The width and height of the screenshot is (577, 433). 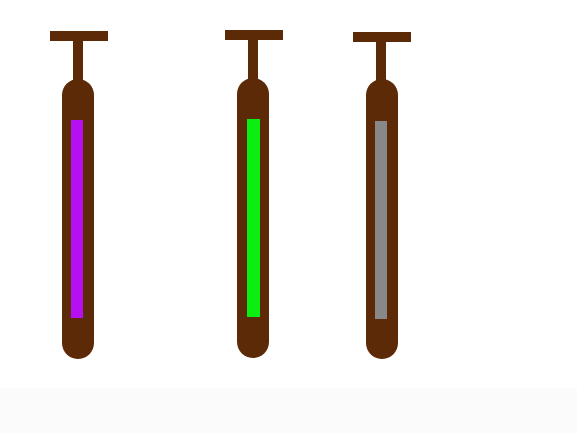 What do you see at coordinates (288, 410) in the screenshot?
I see `stage-floor` at bounding box center [288, 410].